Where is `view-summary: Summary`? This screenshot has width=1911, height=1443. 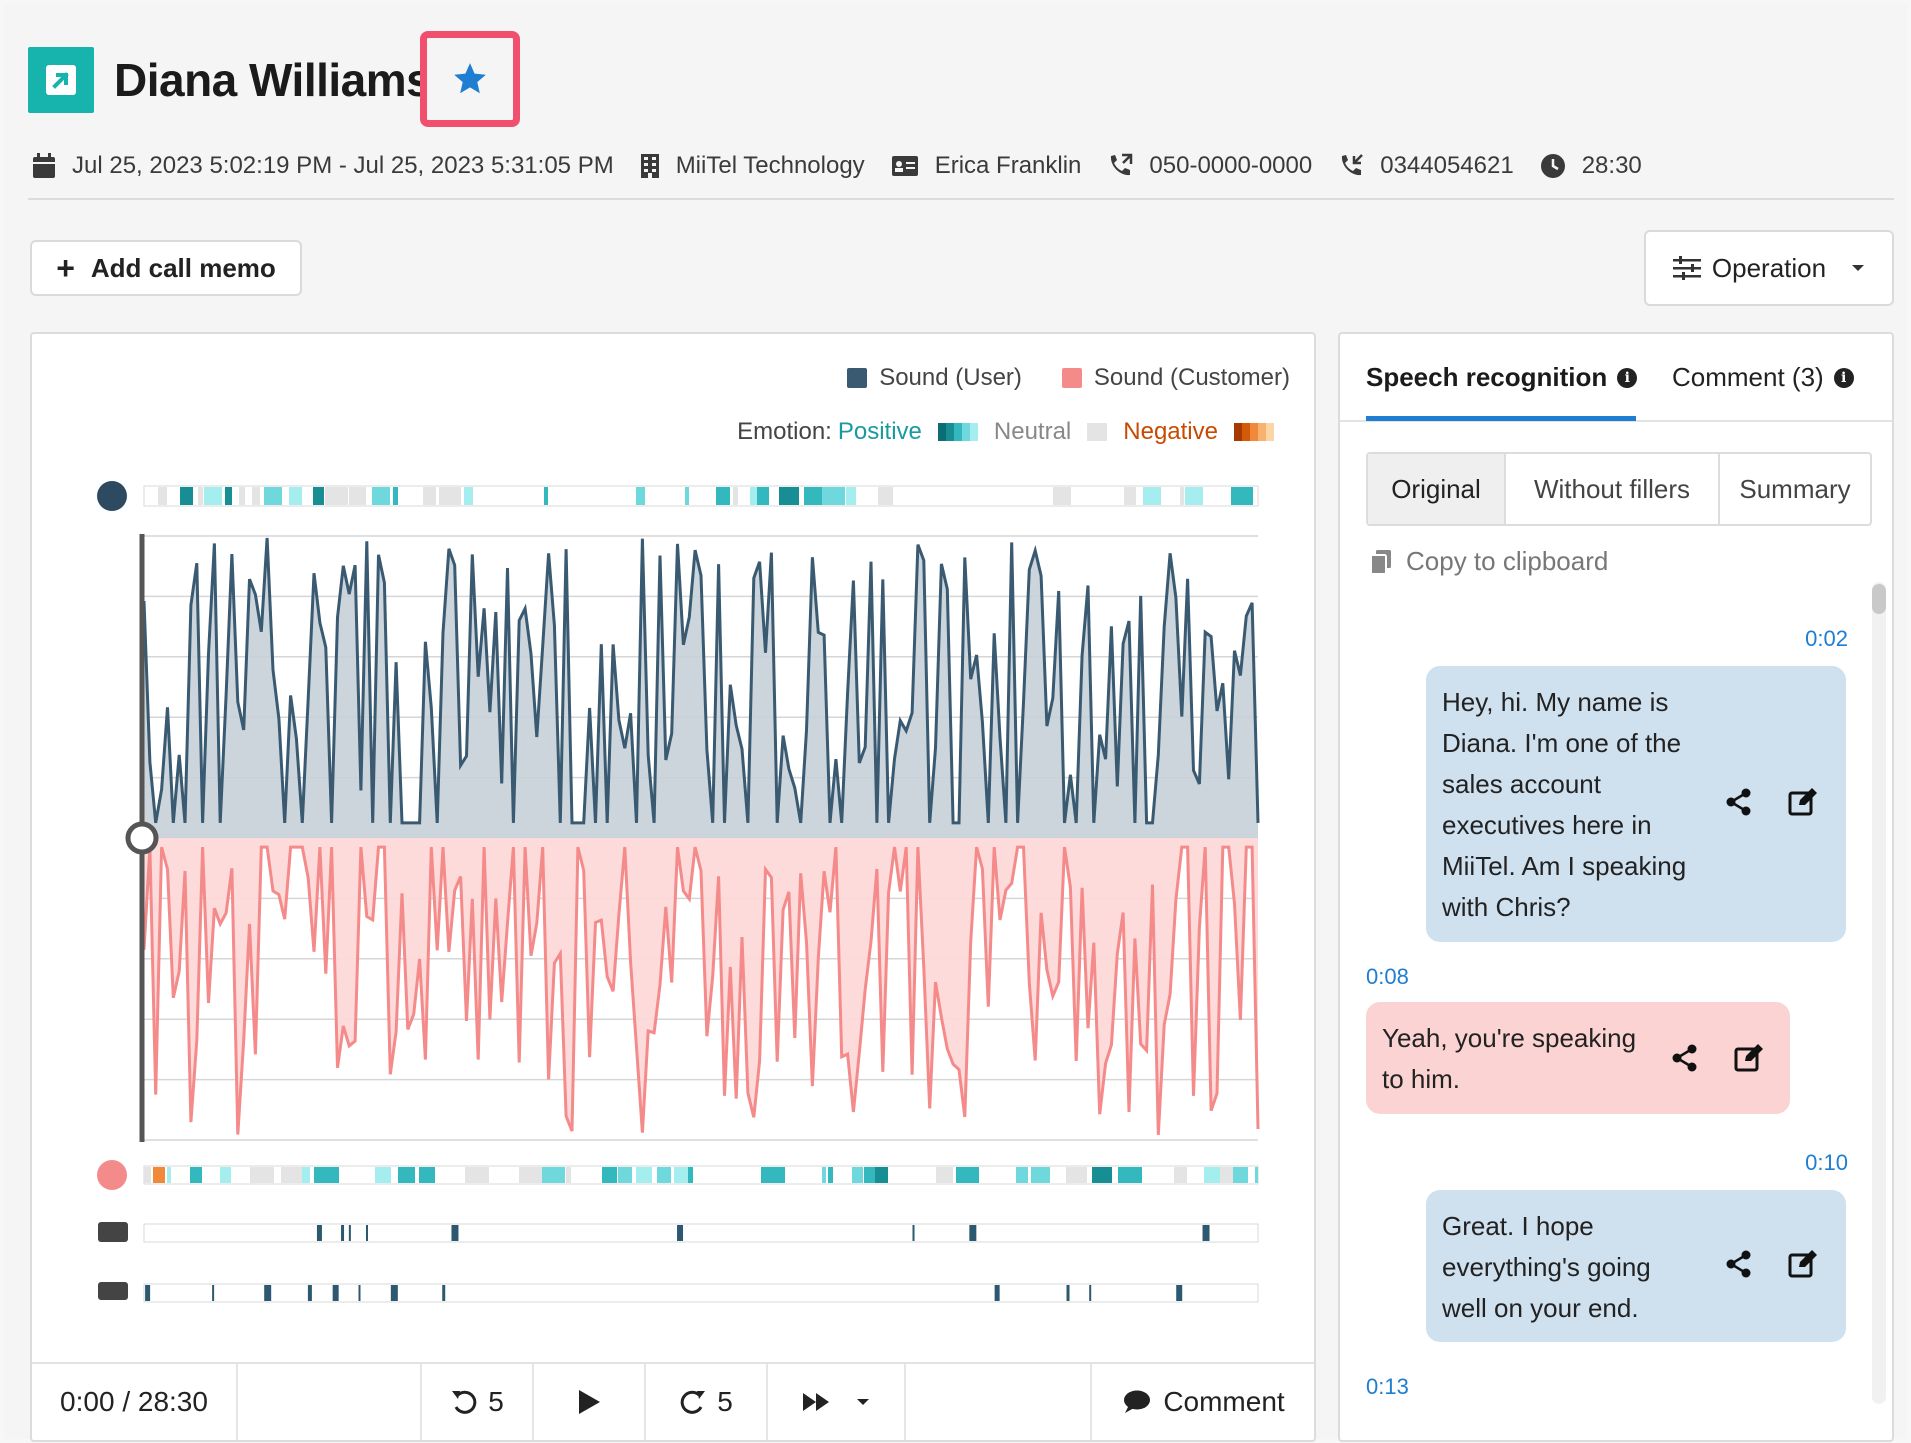
view-summary: Summary is located at coordinates (1795, 488).